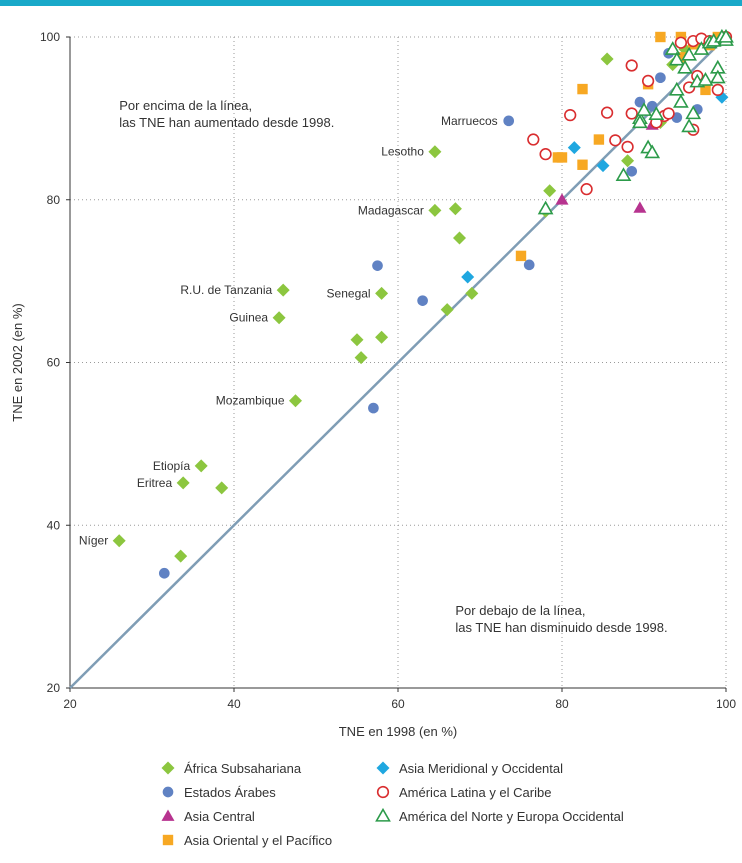 The image size is (742, 863). What do you see at coordinates (481, 768) in the screenshot?
I see `legend-label: Asia Meridional y Occidental` at bounding box center [481, 768].